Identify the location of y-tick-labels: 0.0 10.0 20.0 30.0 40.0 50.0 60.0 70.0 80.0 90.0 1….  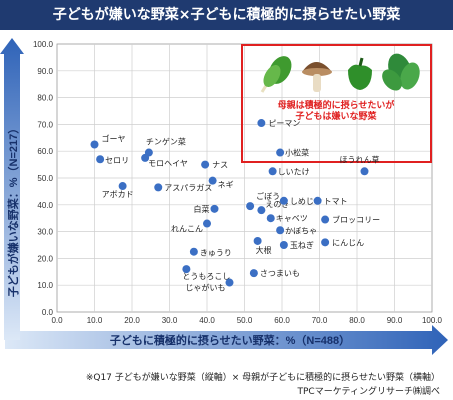
(43, 178).